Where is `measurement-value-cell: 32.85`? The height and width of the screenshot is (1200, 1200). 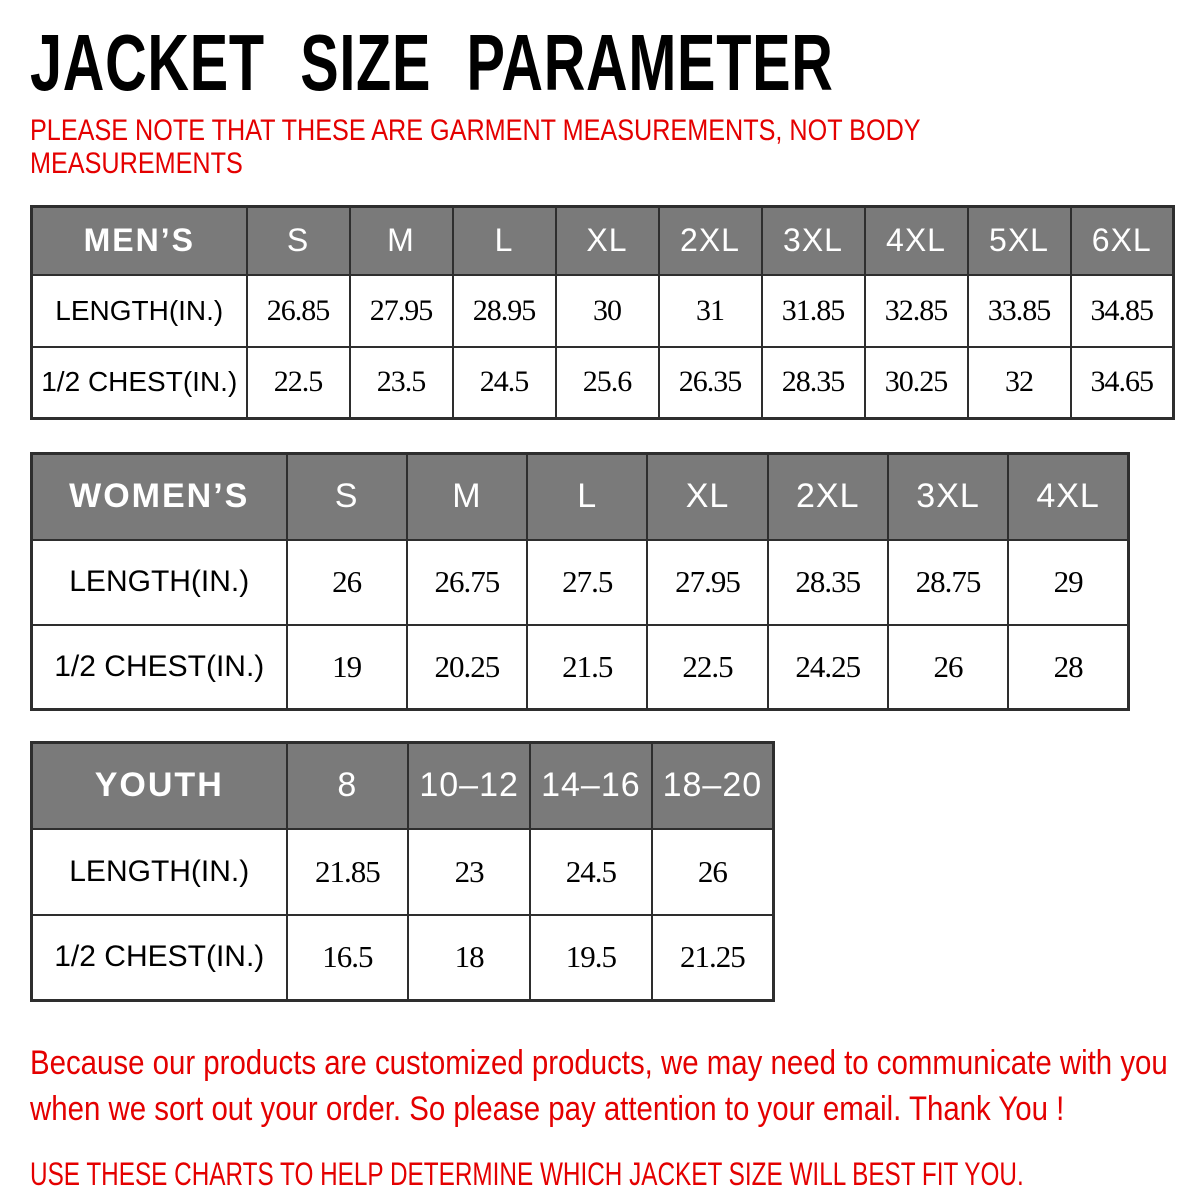 measurement-value-cell: 32.85 is located at coordinates (916, 310).